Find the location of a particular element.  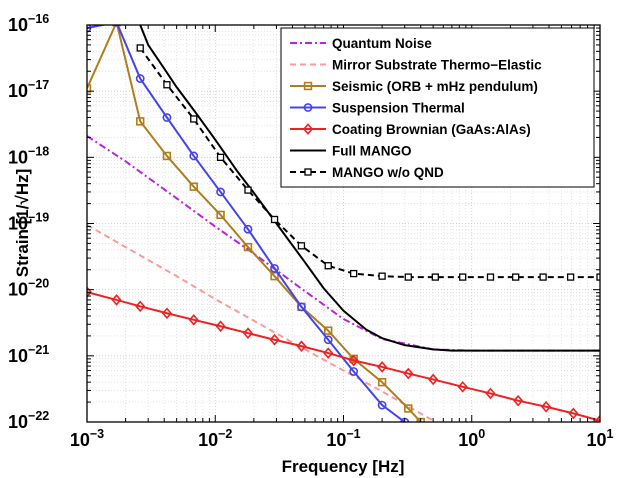

y-axis-label: Strain [1/√Hz] is located at coordinates (22, 223).